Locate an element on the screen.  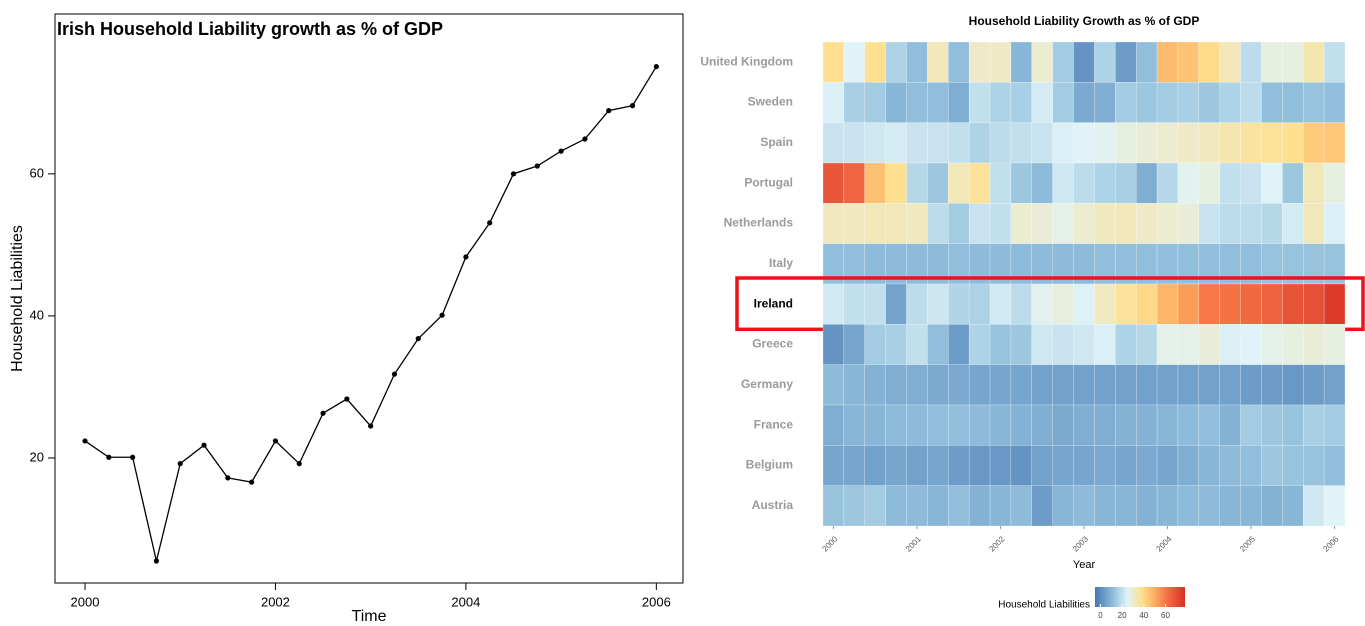
row-label: France is located at coordinates (774, 424).